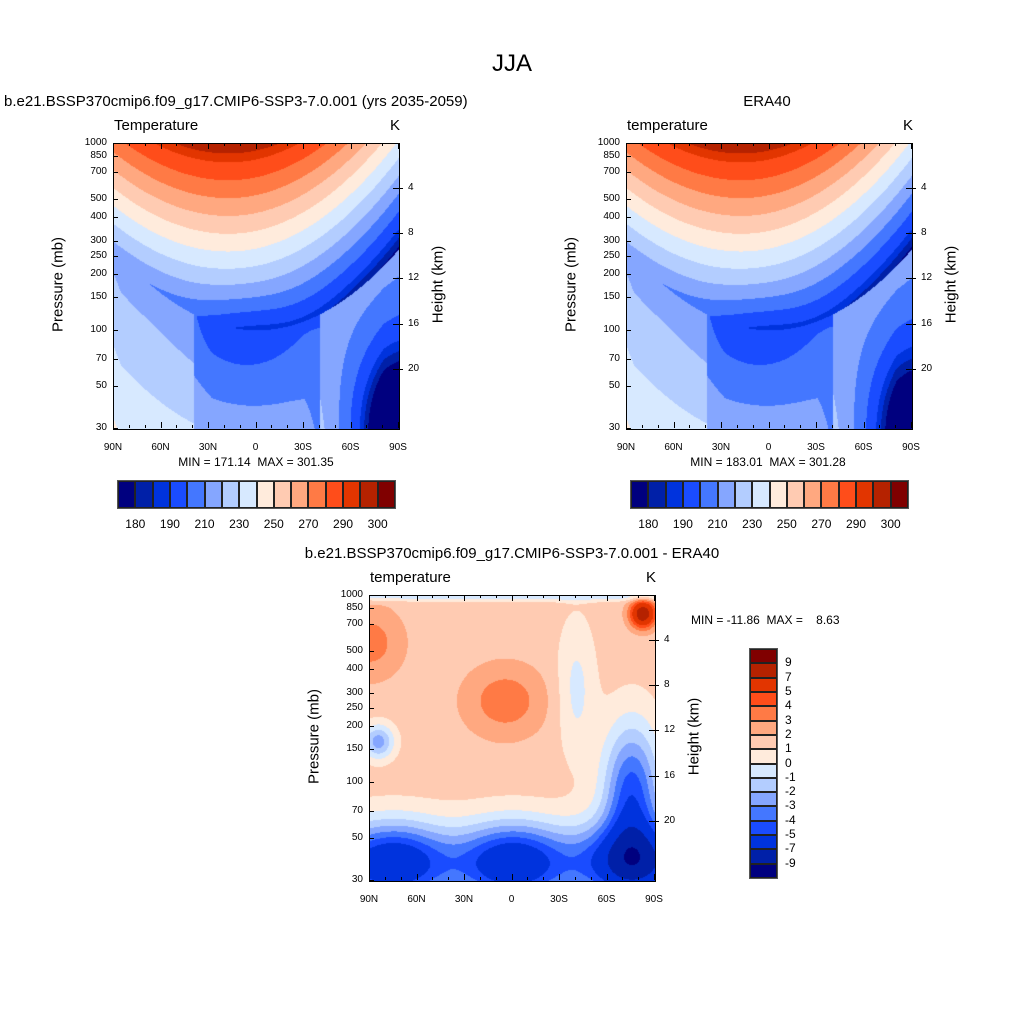 The height and width of the screenshot is (1024, 1024). I want to click on diff-panel-ylabel-right: Height (km), so click(694, 736).